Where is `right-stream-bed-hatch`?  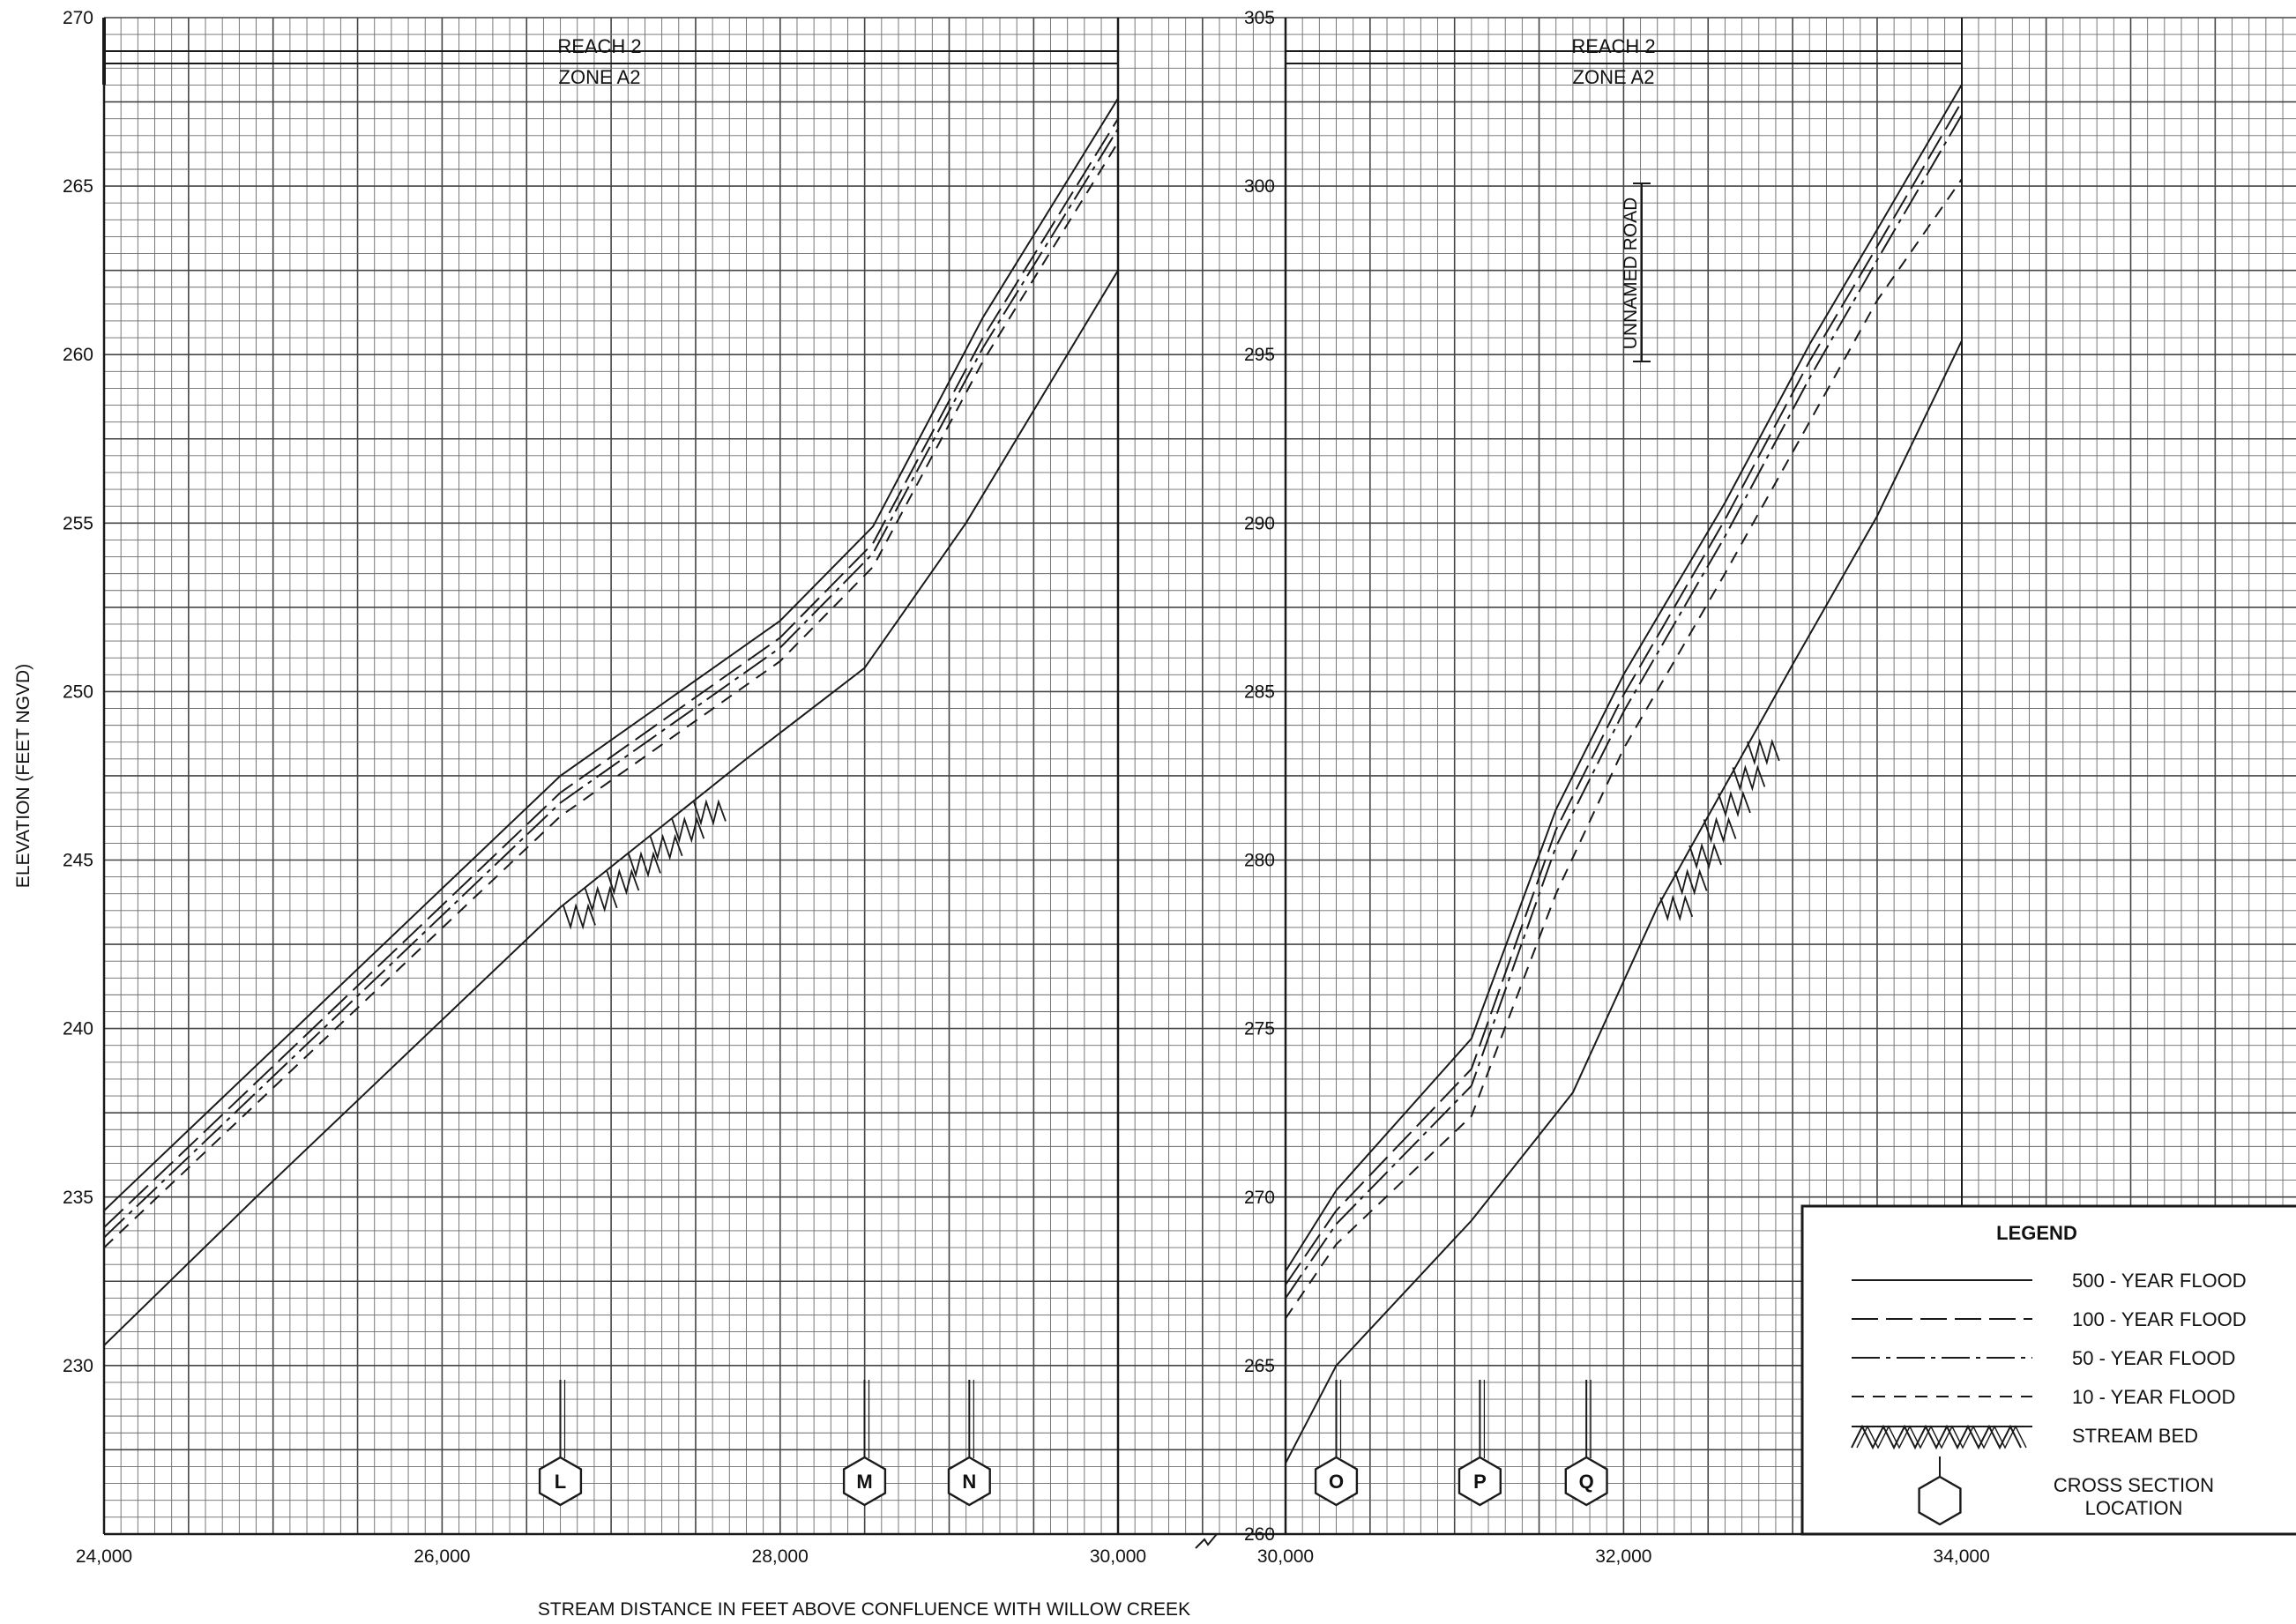 right-stream-bed-hatch is located at coordinates (1719, 830).